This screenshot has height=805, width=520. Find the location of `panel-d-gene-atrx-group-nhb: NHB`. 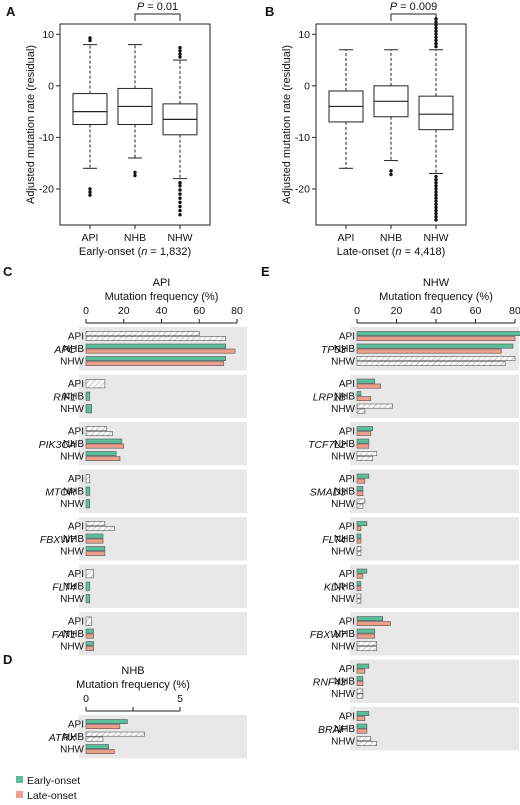

panel-d-gene-atrx-group-nhb: NHB is located at coordinates (73, 737).